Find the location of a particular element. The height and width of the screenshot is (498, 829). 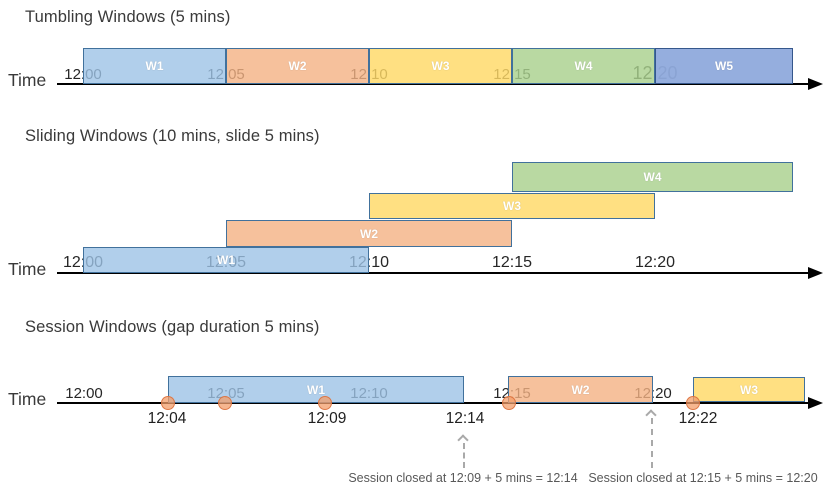

window-label-sliding-w4: W4 is located at coordinates (652, 177).